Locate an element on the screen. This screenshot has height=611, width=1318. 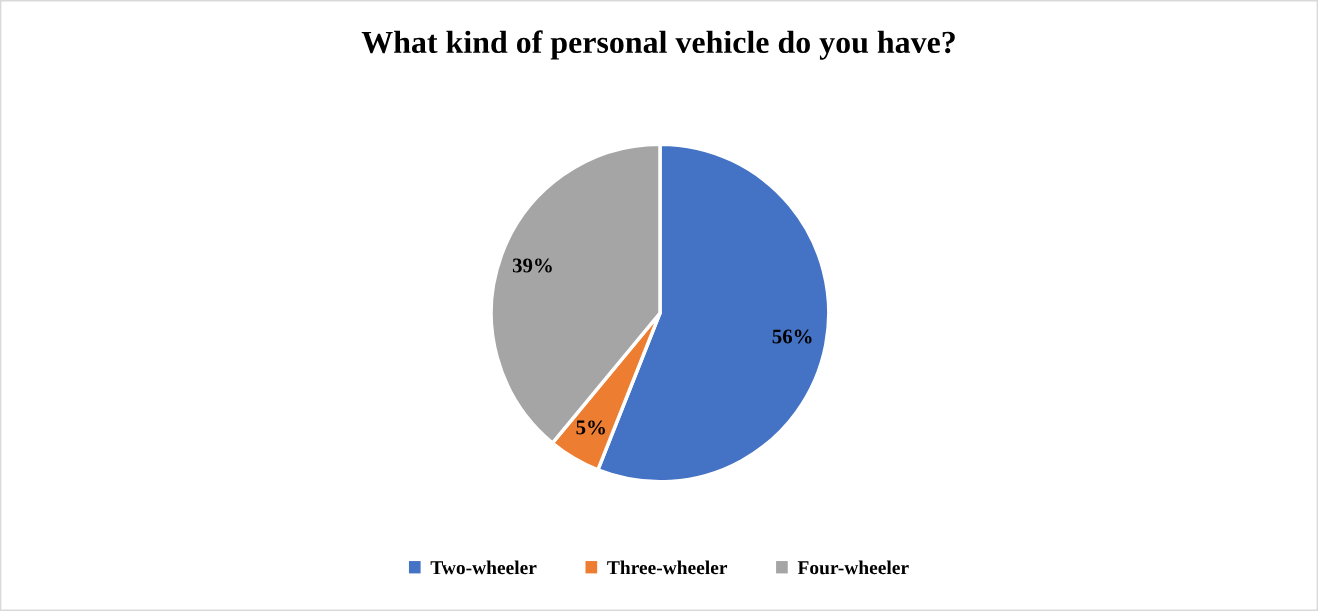
chart-title: What kind of personal vehicle do you have? is located at coordinates (658, 45).